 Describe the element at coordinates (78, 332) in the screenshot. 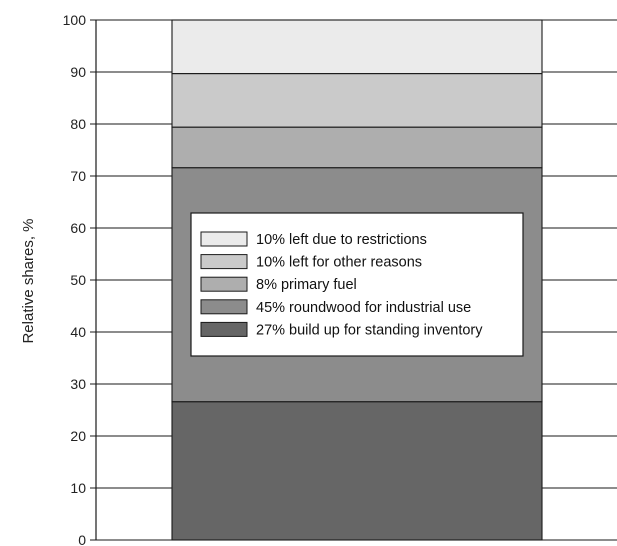

I see `y-tick-label-40: 40` at that location.